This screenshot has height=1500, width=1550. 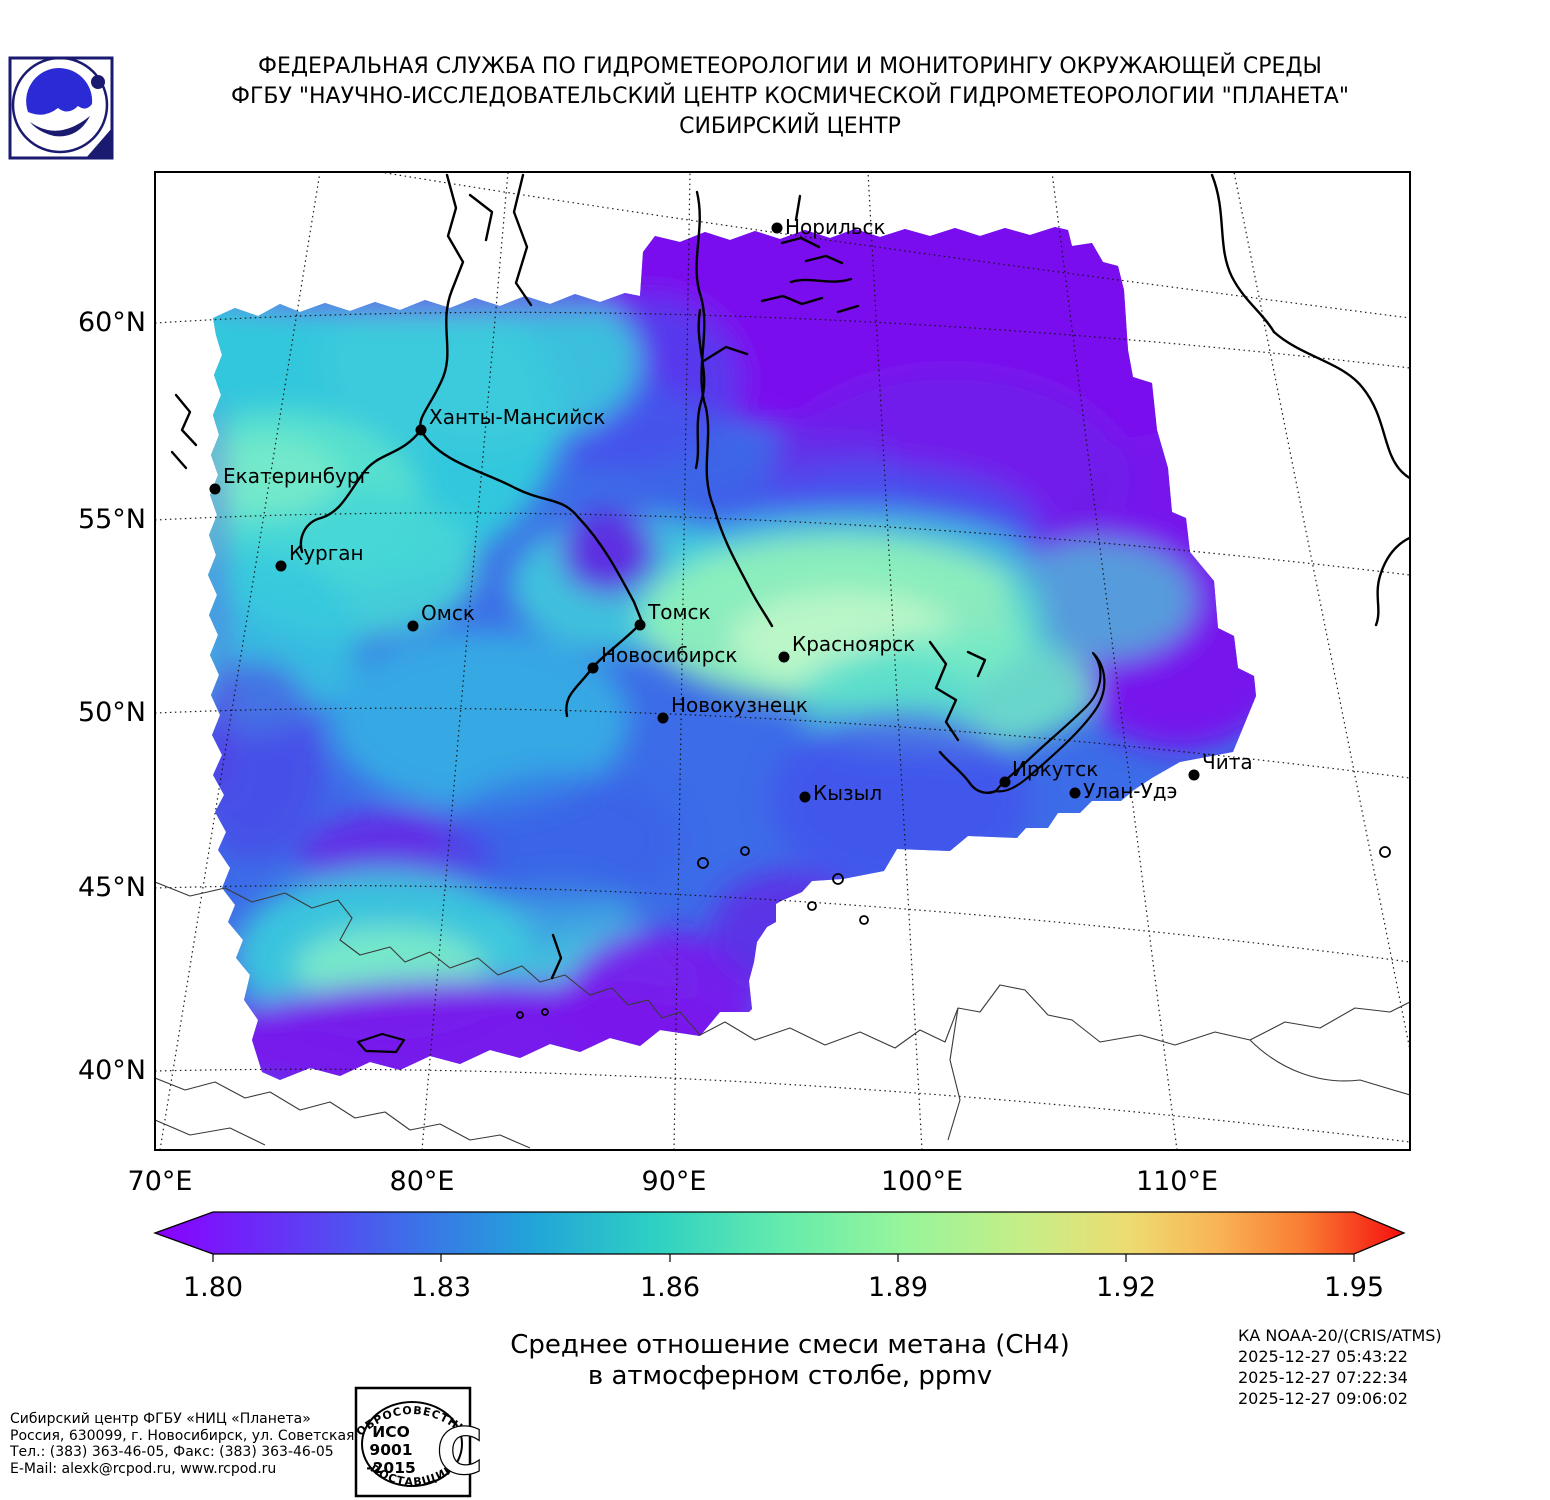 What do you see at coordinates (922, 1181) in the screenshot?
I see `lon-label-100e: 100°E` at bounding box center [922, 1181].